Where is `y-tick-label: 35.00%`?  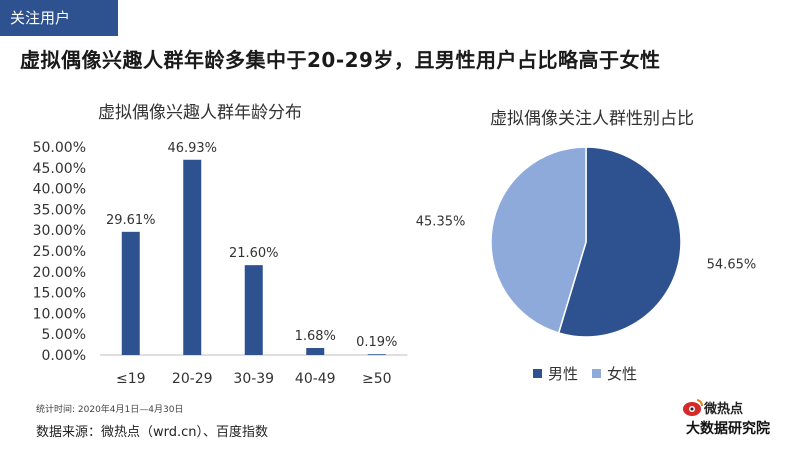
y-tick-label: 35.00% is located at coordinates (59, 210).